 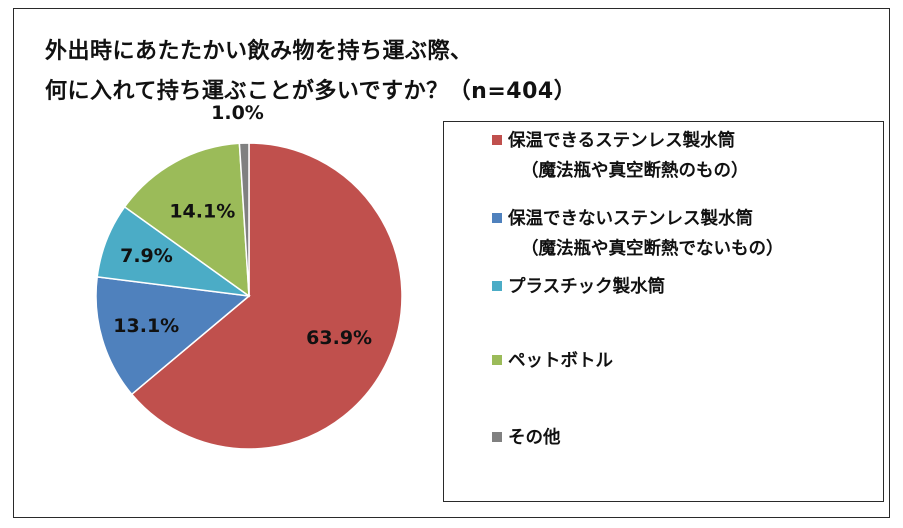 I want to click on legend-label-pet-bottle: ペットボトル, so click(x=560, y=361).